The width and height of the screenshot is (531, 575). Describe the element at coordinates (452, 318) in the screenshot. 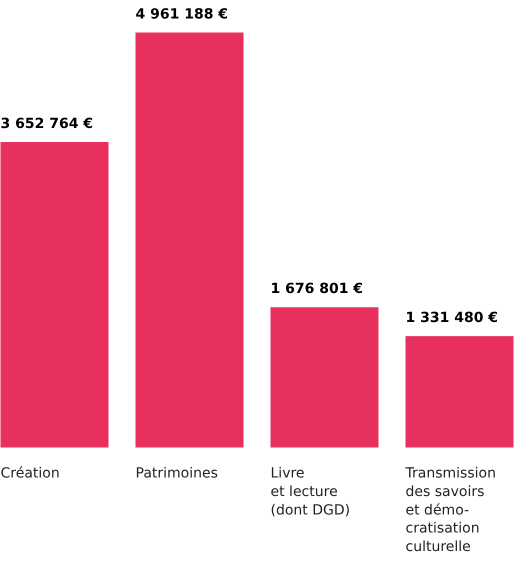

I see `data-label: 1 331 480 €` at that location.